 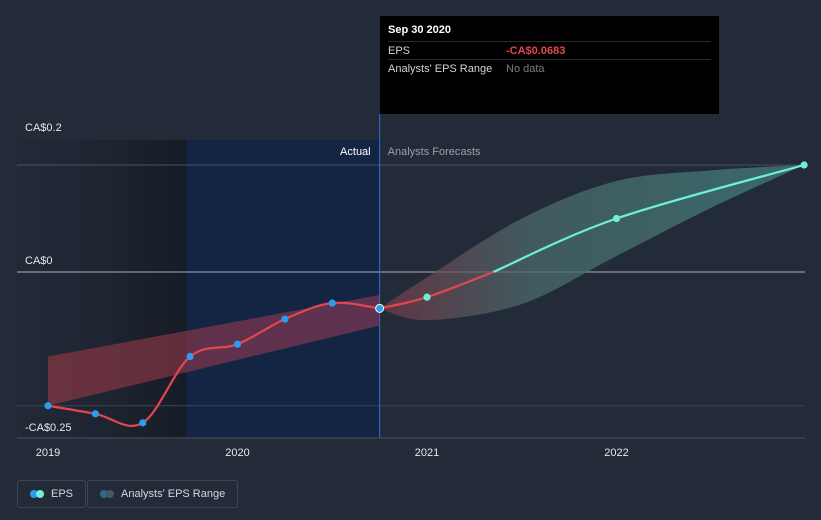 What do you see at coordinates (62, 494) in the screenshot?
I see `legend-eps-label: EPS` at bounding box center [62, 494].